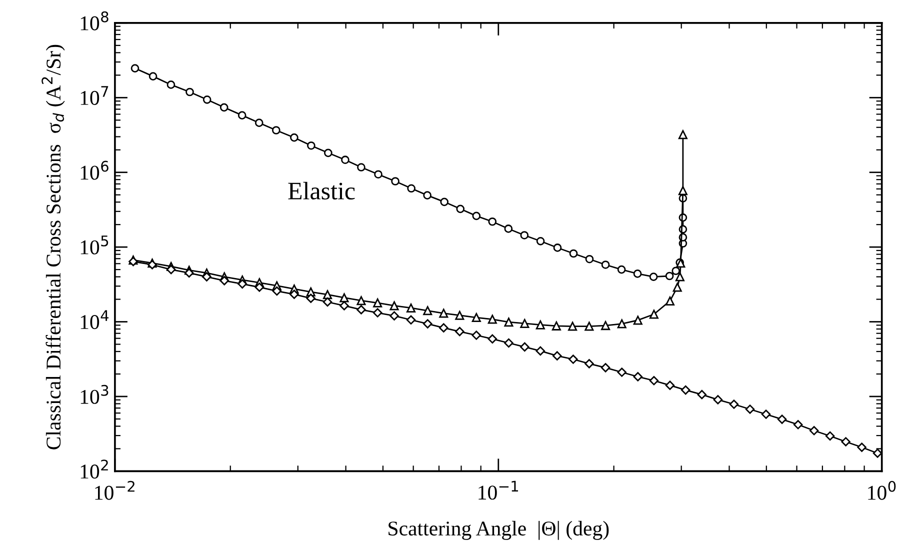 The image size is (898, 546). What do you see at coordinates (94, 469) in the screenshot?
I see `y-tick-label: 10$^{2}$` at bounding box center [94, 469].